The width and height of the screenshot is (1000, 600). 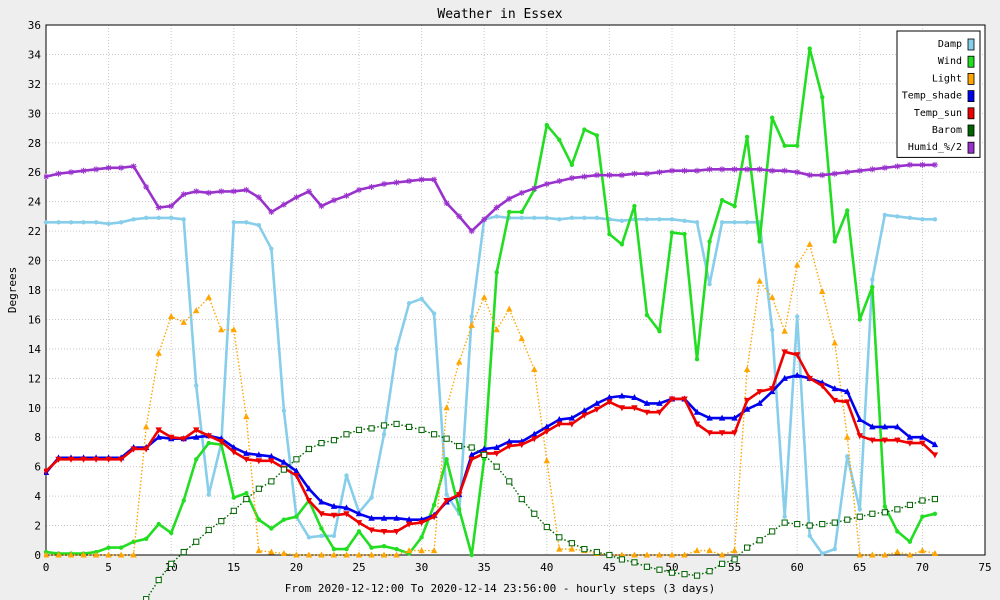 I want to click on y-tick-label: 20, so click(x=34, y=261).